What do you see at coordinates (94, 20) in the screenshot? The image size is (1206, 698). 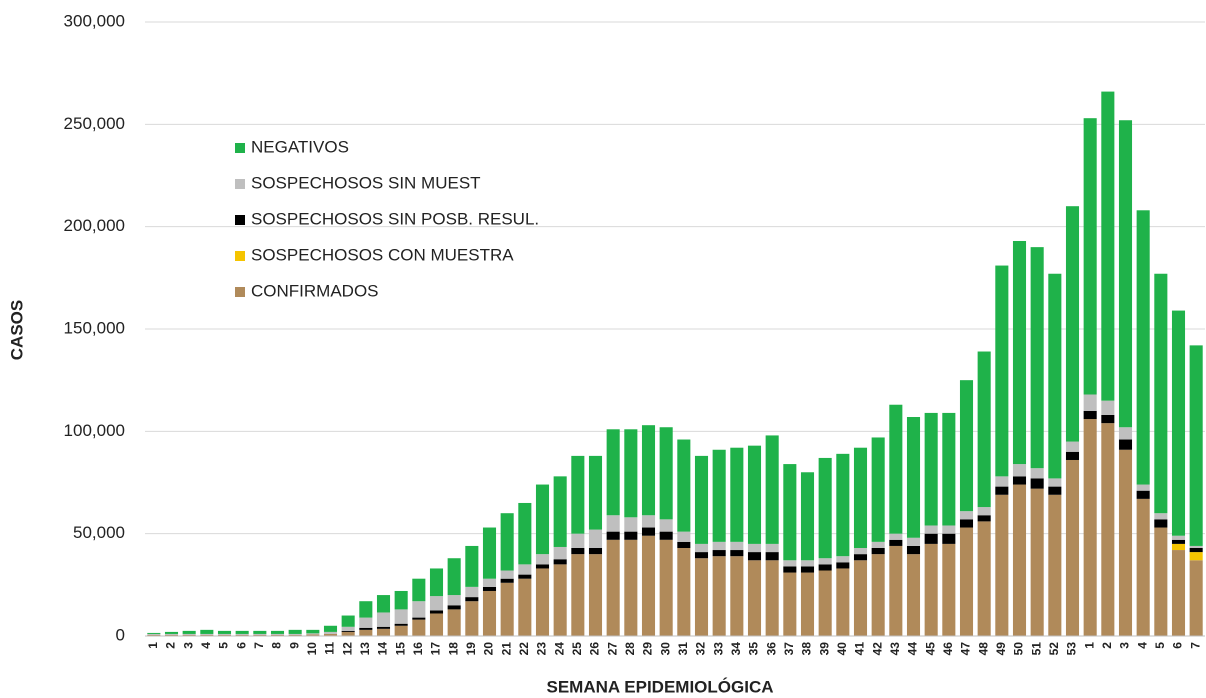 I see `y-tick-label: 300,000` at bounding box center [94, 20].